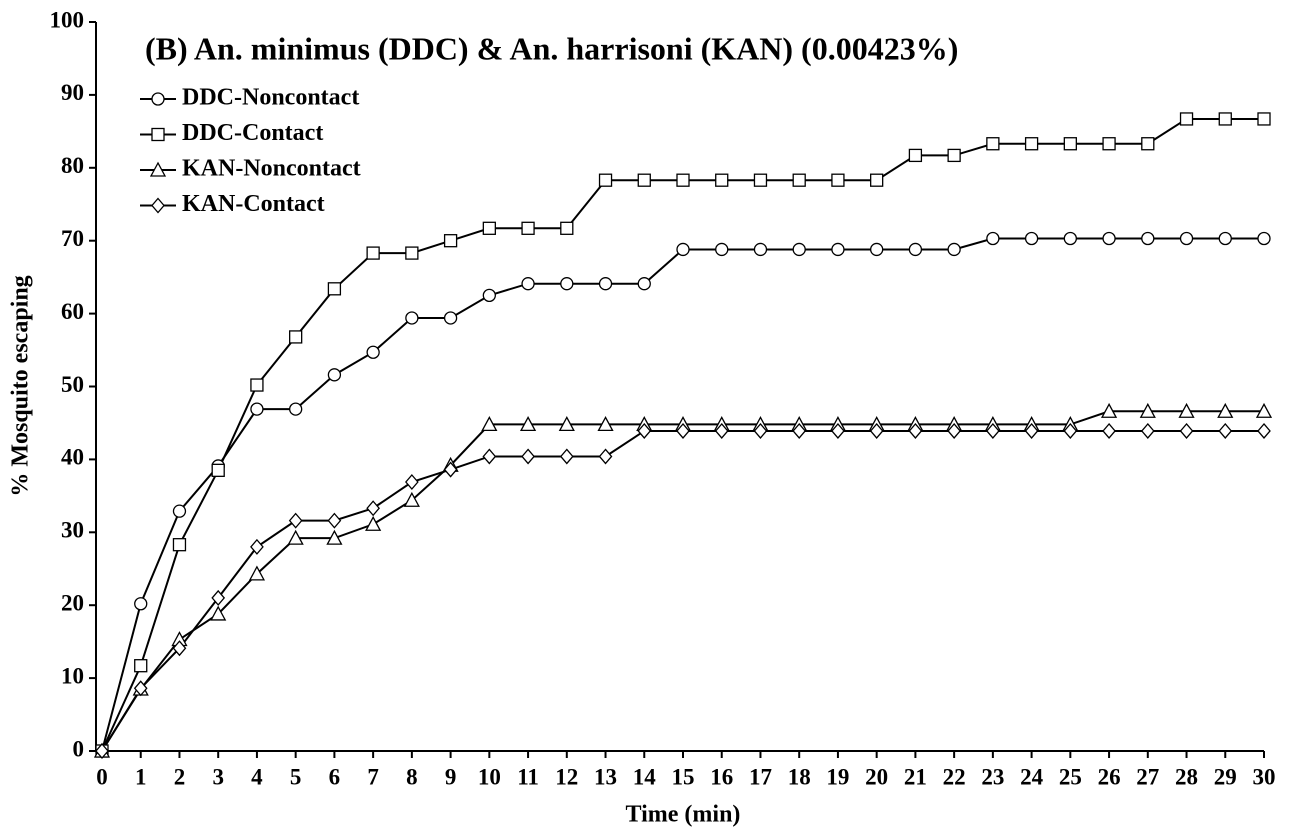  Describe the element at coordinates (335, 776) in the screenshot. I see `x-tick-label: 6` at that location.